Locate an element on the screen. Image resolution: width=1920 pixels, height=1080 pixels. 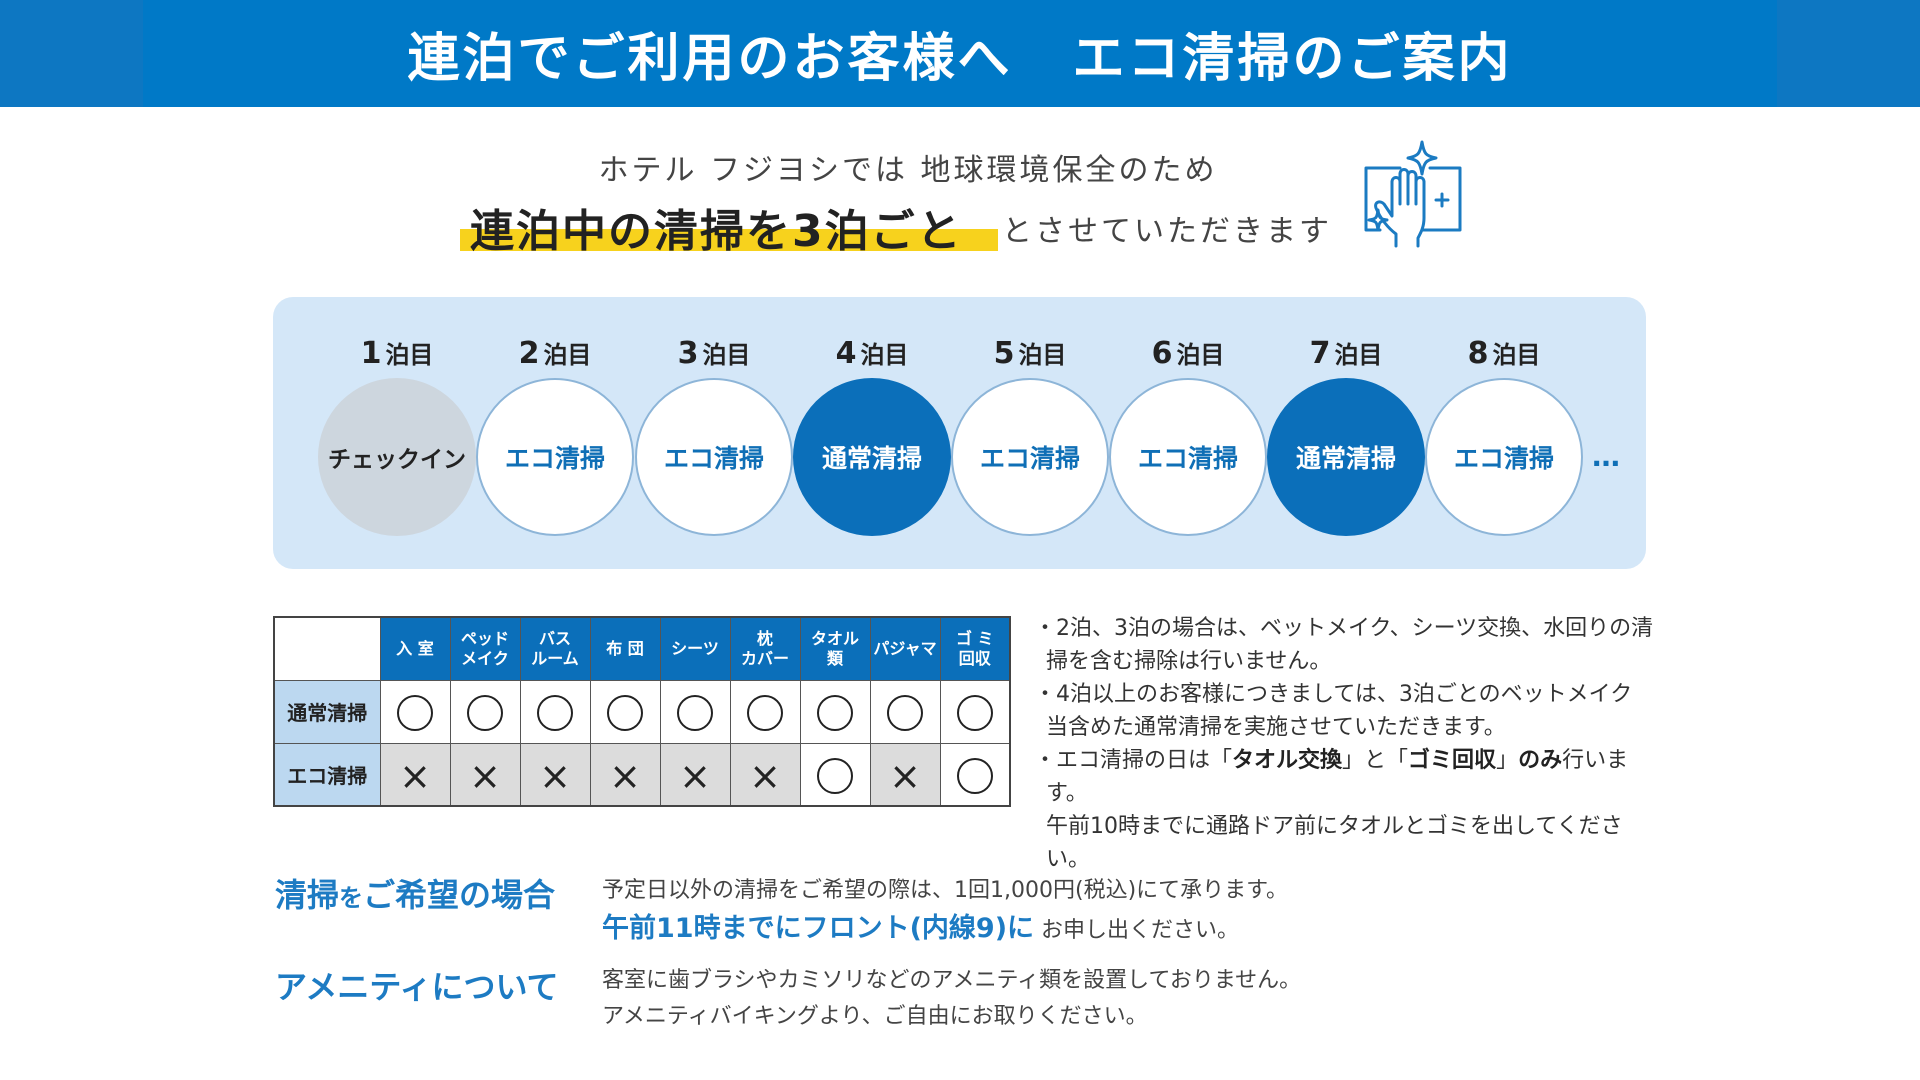
table-row-normal: 通常清掃 is located at coordinates (642, 711).